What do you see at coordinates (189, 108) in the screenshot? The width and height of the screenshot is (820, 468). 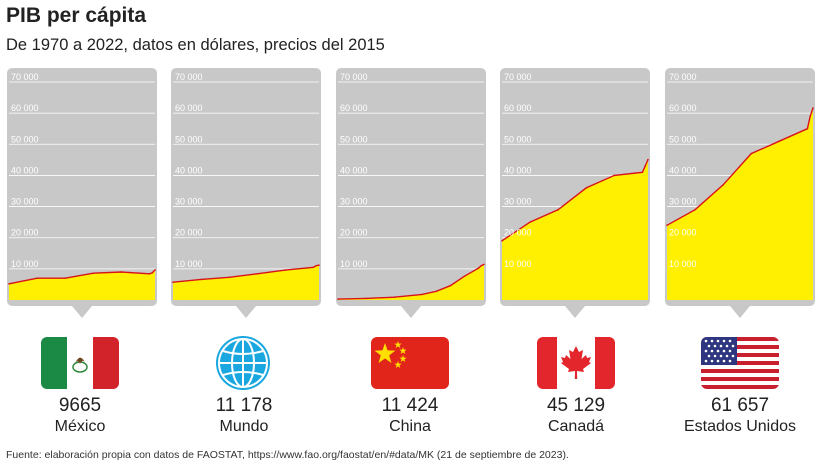 I see `ytick-label-mundo-5: 60 000` at bounding box center [189, 108].